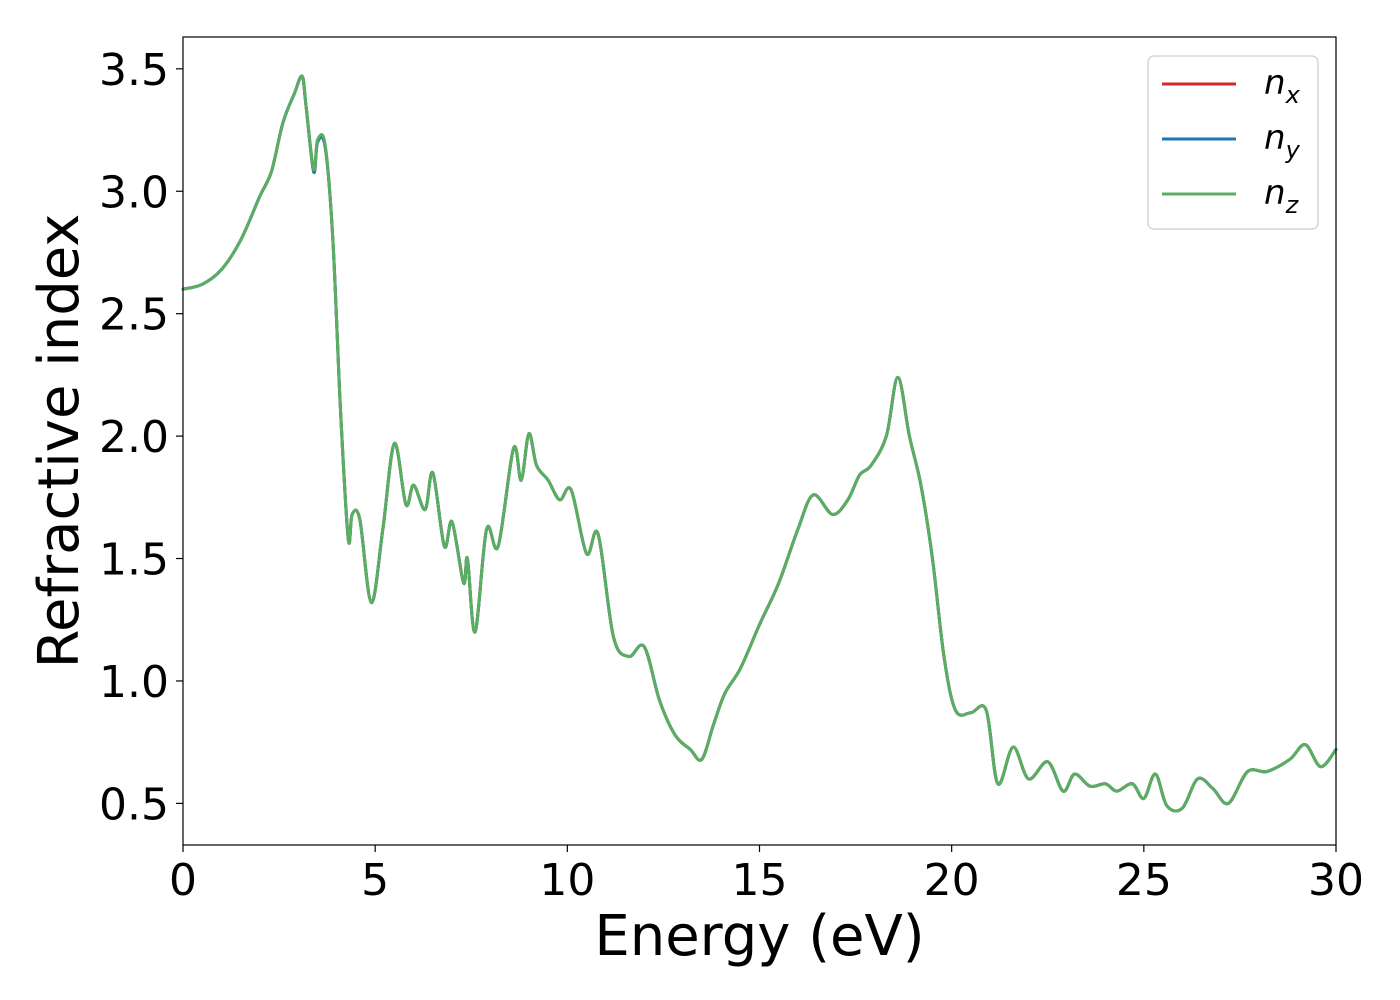  Describe the element at coordinates (134, 315) in the screenshot. I see `y-tick-label: 2.5` at that location.